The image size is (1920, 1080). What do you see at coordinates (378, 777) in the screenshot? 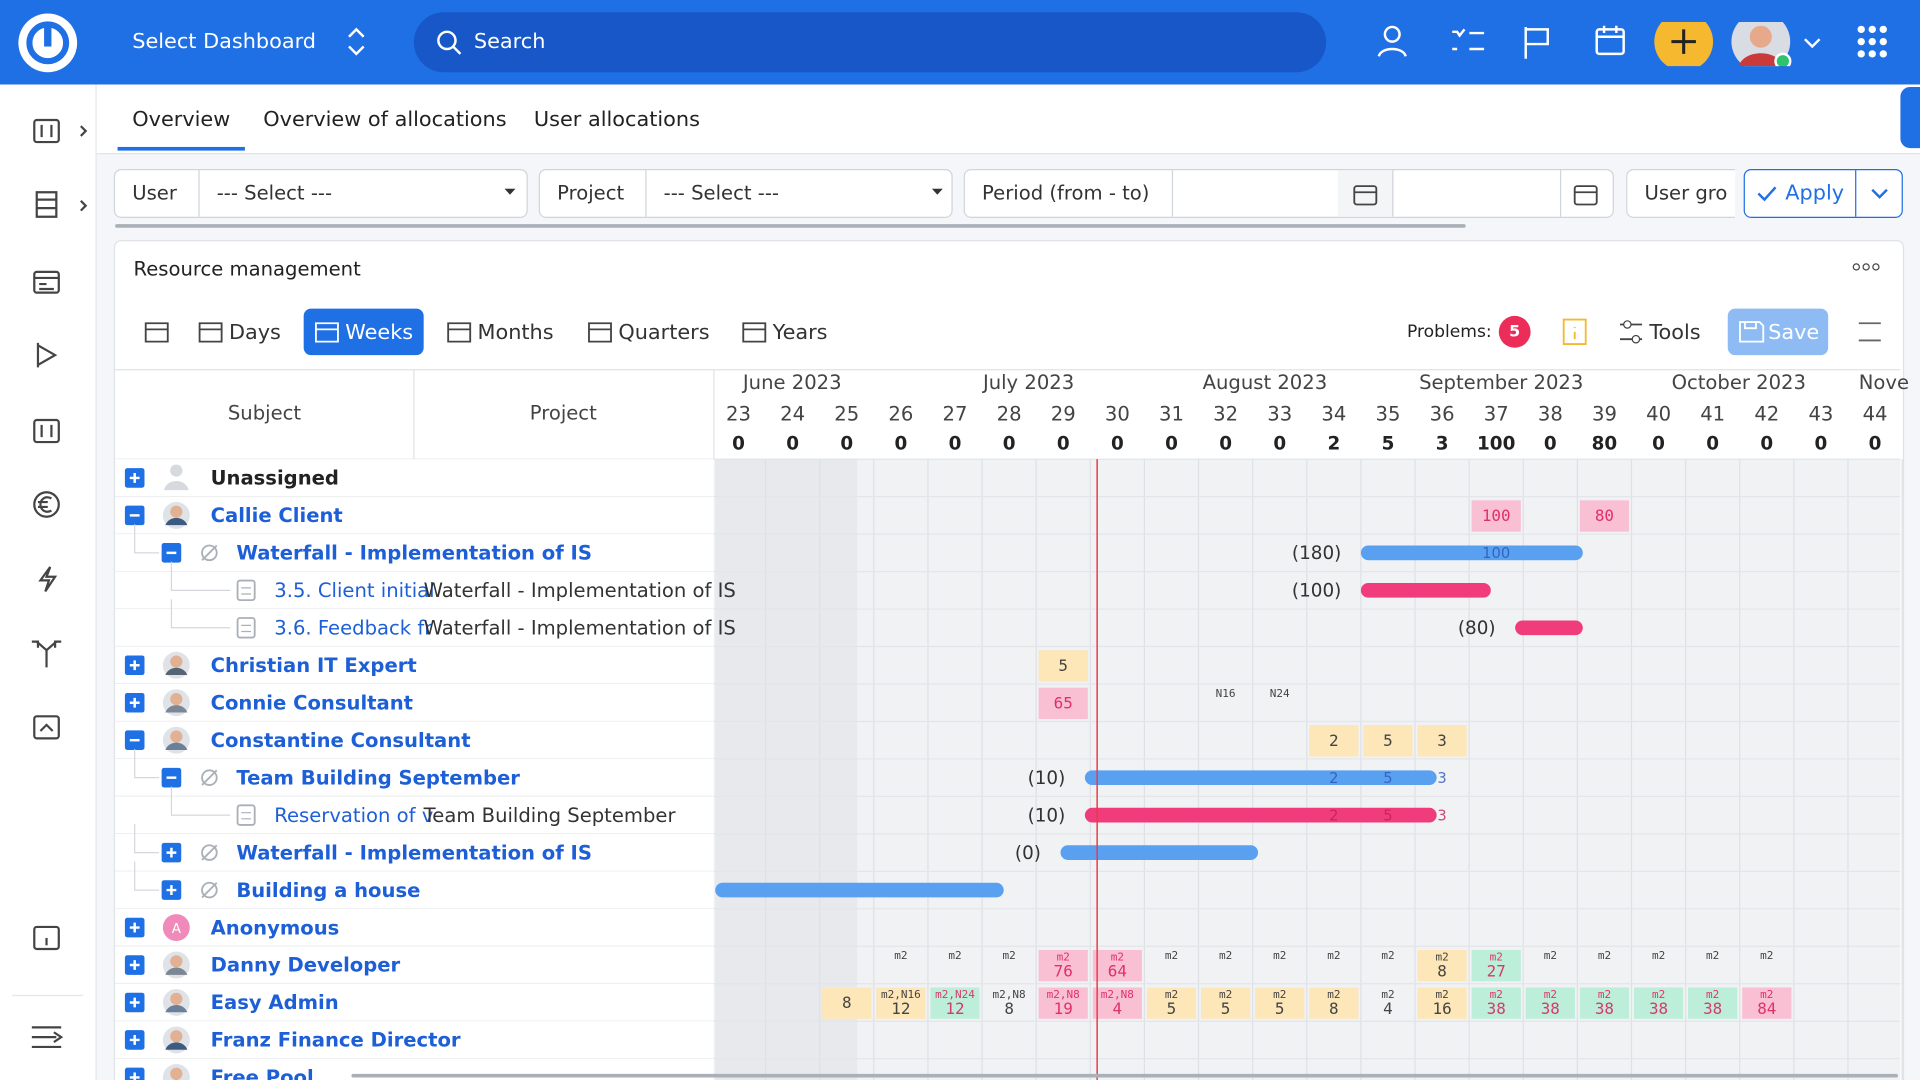
I see `row-subject: Team Building September` at bounding box center [378, 777].